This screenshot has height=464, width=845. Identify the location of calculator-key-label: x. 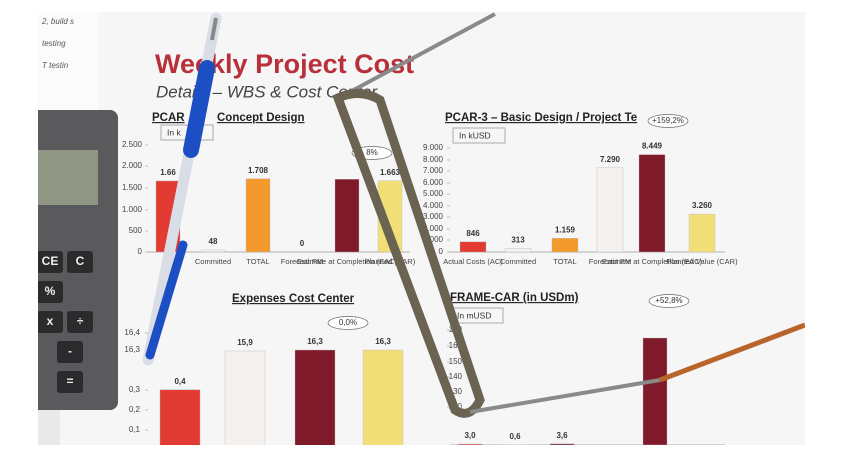
(50, 321).